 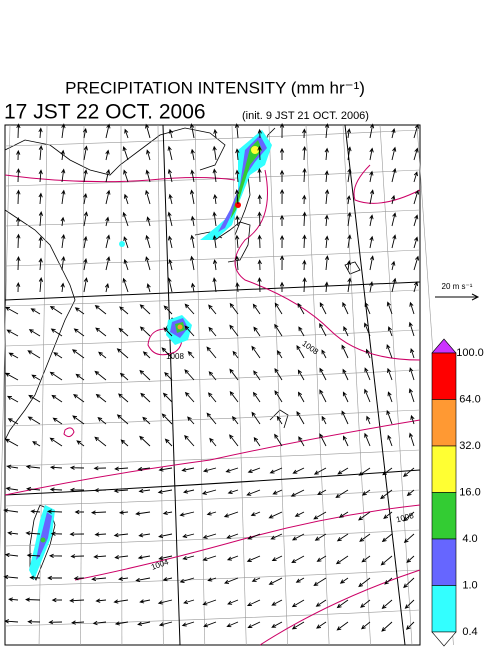 I want to click on colorbar-label: 100.0, so click(x=470, y=353).